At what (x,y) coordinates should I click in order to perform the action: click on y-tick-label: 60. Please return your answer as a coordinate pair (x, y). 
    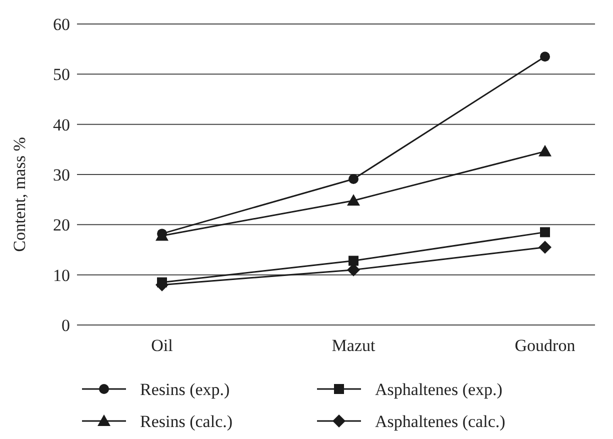
    Looking at the image, I should click on (61, 24).